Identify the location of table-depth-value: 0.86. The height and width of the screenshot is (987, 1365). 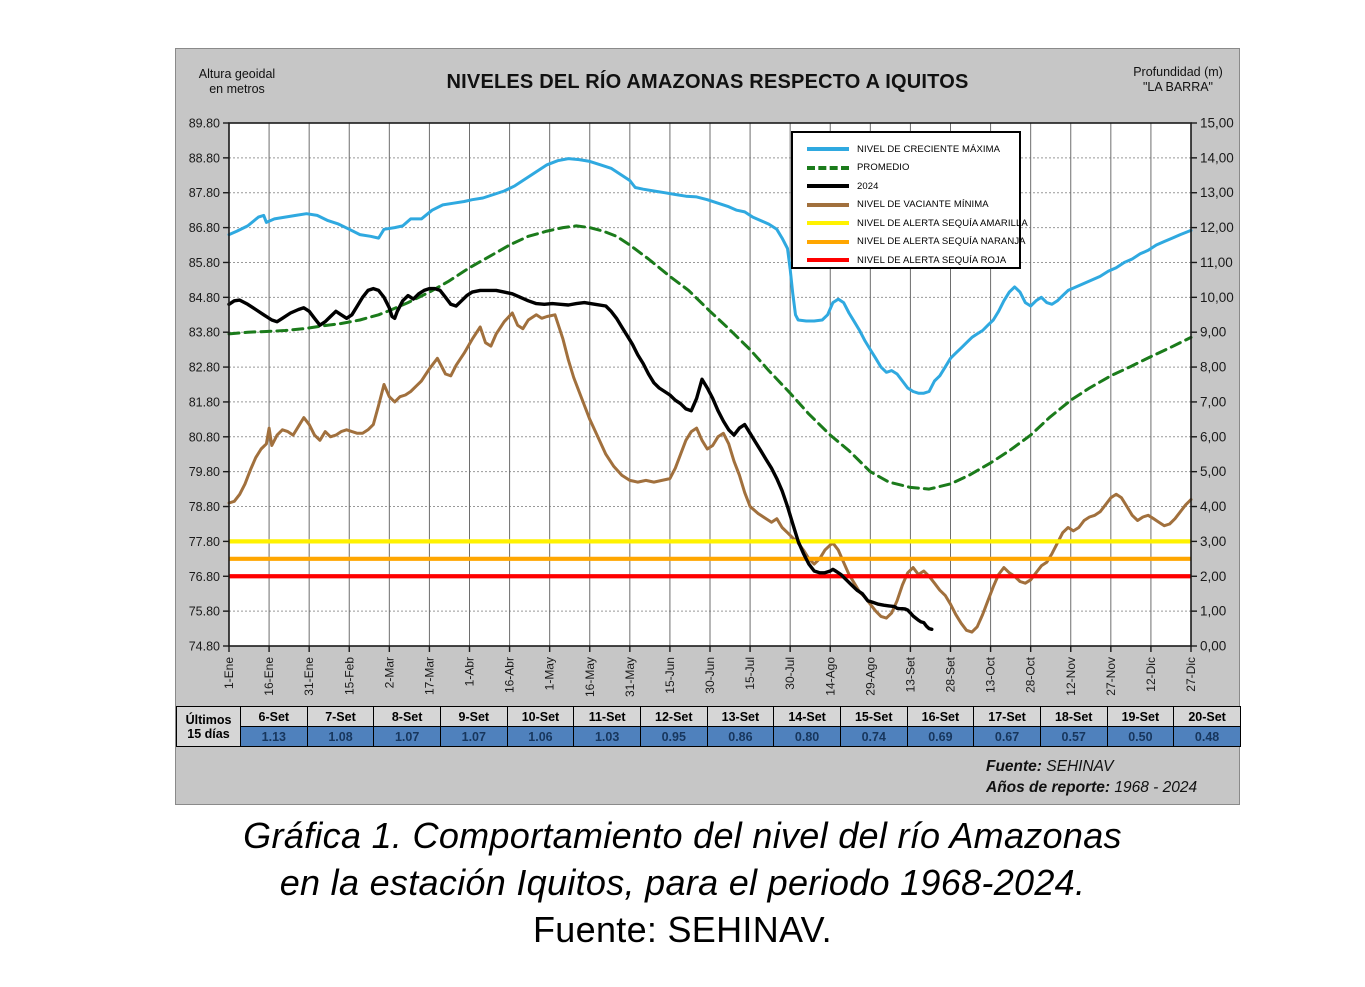
(740, 736).